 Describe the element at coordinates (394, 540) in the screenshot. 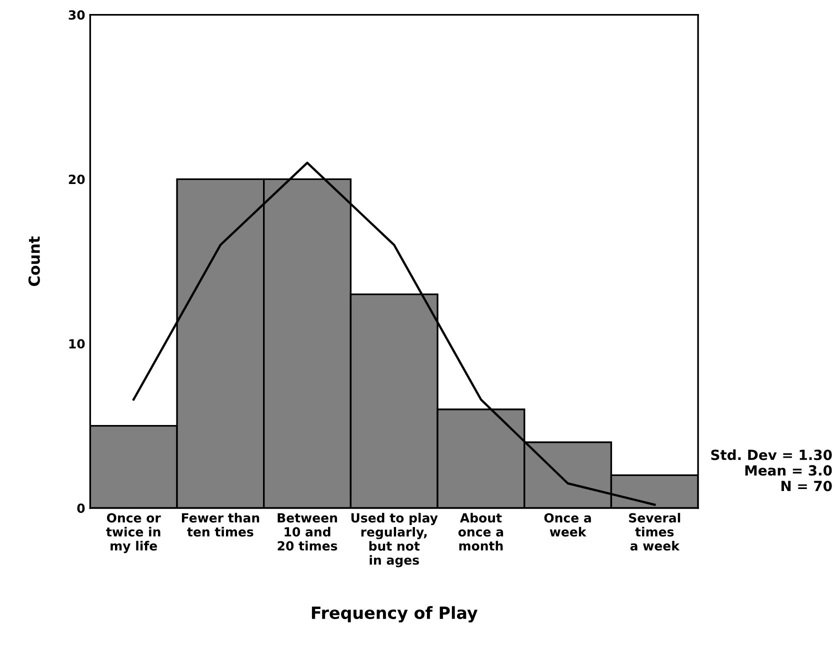

I see `x-tick-label: Used to play regularly, but not in ages` at that location.